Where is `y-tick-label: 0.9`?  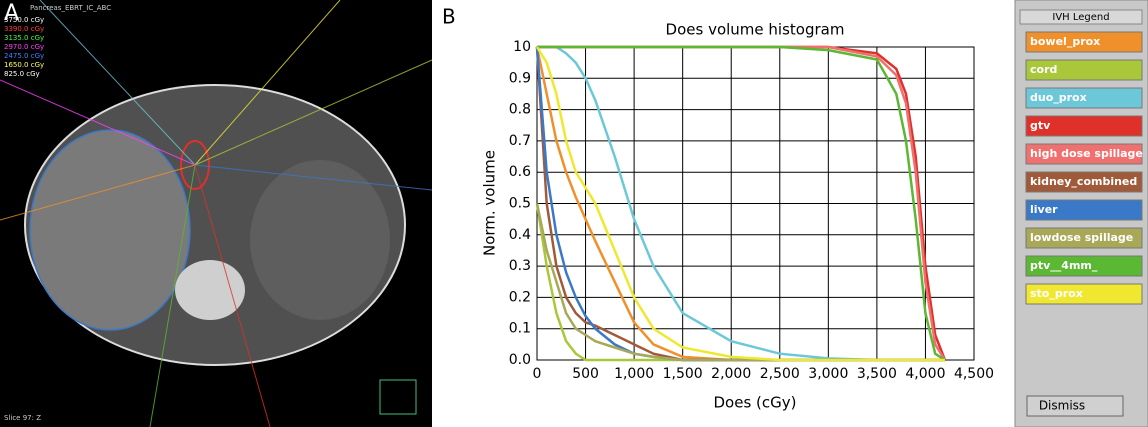
y-tick-label: 0.9 is located at coordinates (520, 78).